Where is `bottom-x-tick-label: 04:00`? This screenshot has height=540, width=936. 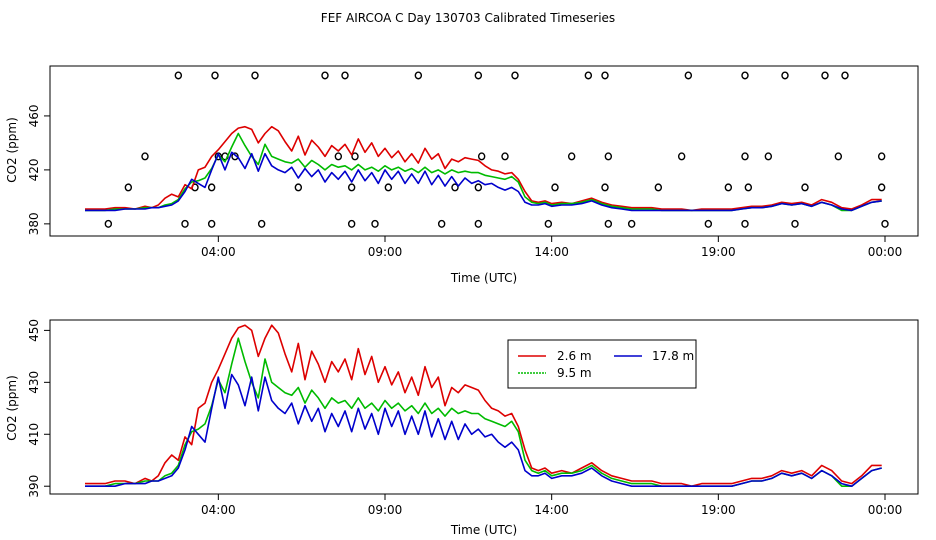 bottom-x-tick-label: 04:00 is located at coordinates (218, 510).